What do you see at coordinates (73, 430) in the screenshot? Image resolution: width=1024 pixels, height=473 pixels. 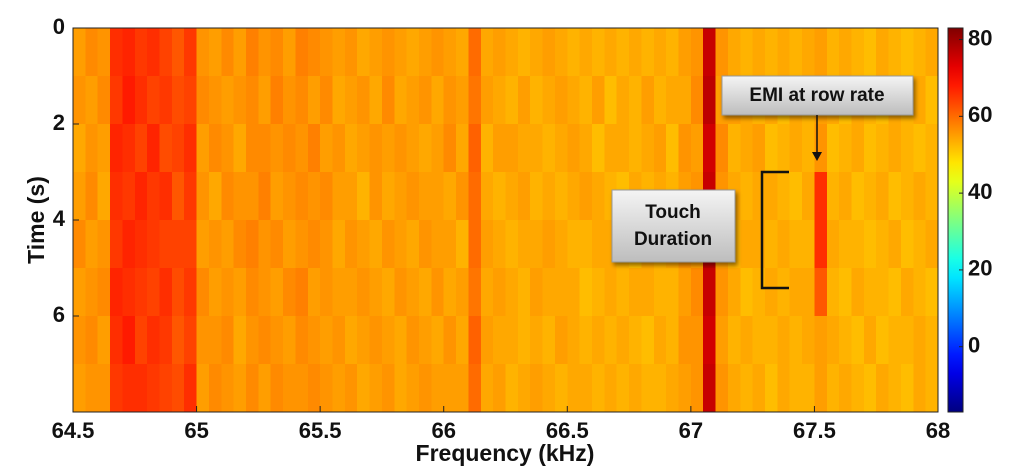 I see `x-tick-label: 64.5` at bounding box center [73, 430].